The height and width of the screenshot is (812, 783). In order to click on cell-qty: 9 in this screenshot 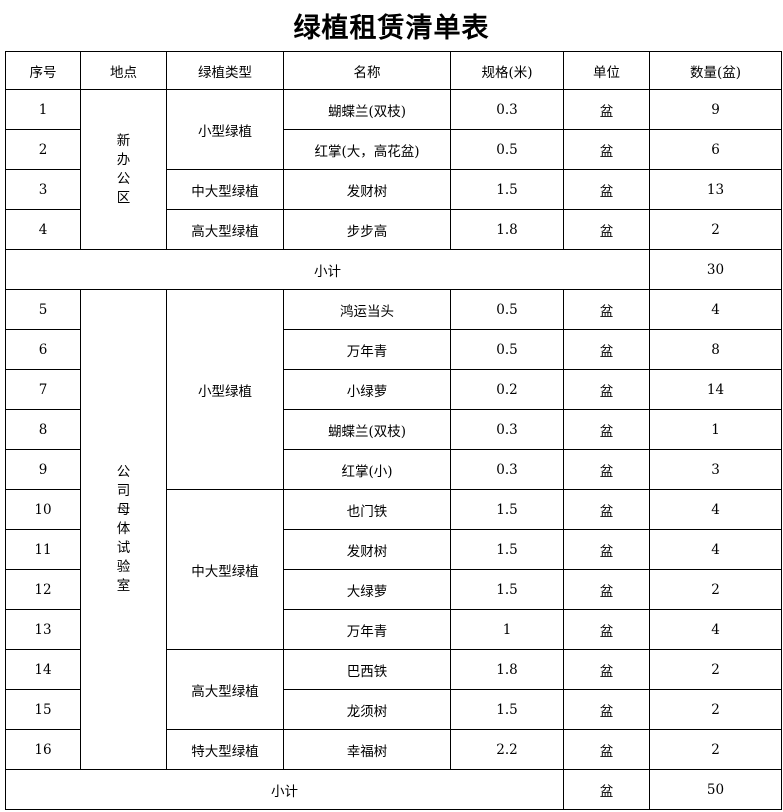, I will do `click(715, 109)`.